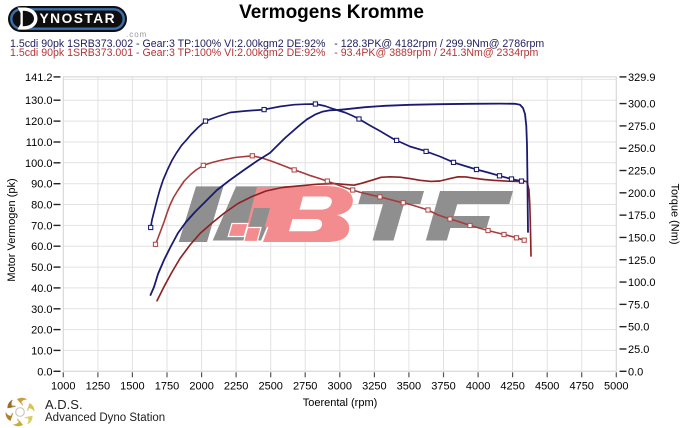  What do you see at coordinates (39, 143) in the screenshot?
I see `svg-text: 110.0` at bounding box center [39, 143].